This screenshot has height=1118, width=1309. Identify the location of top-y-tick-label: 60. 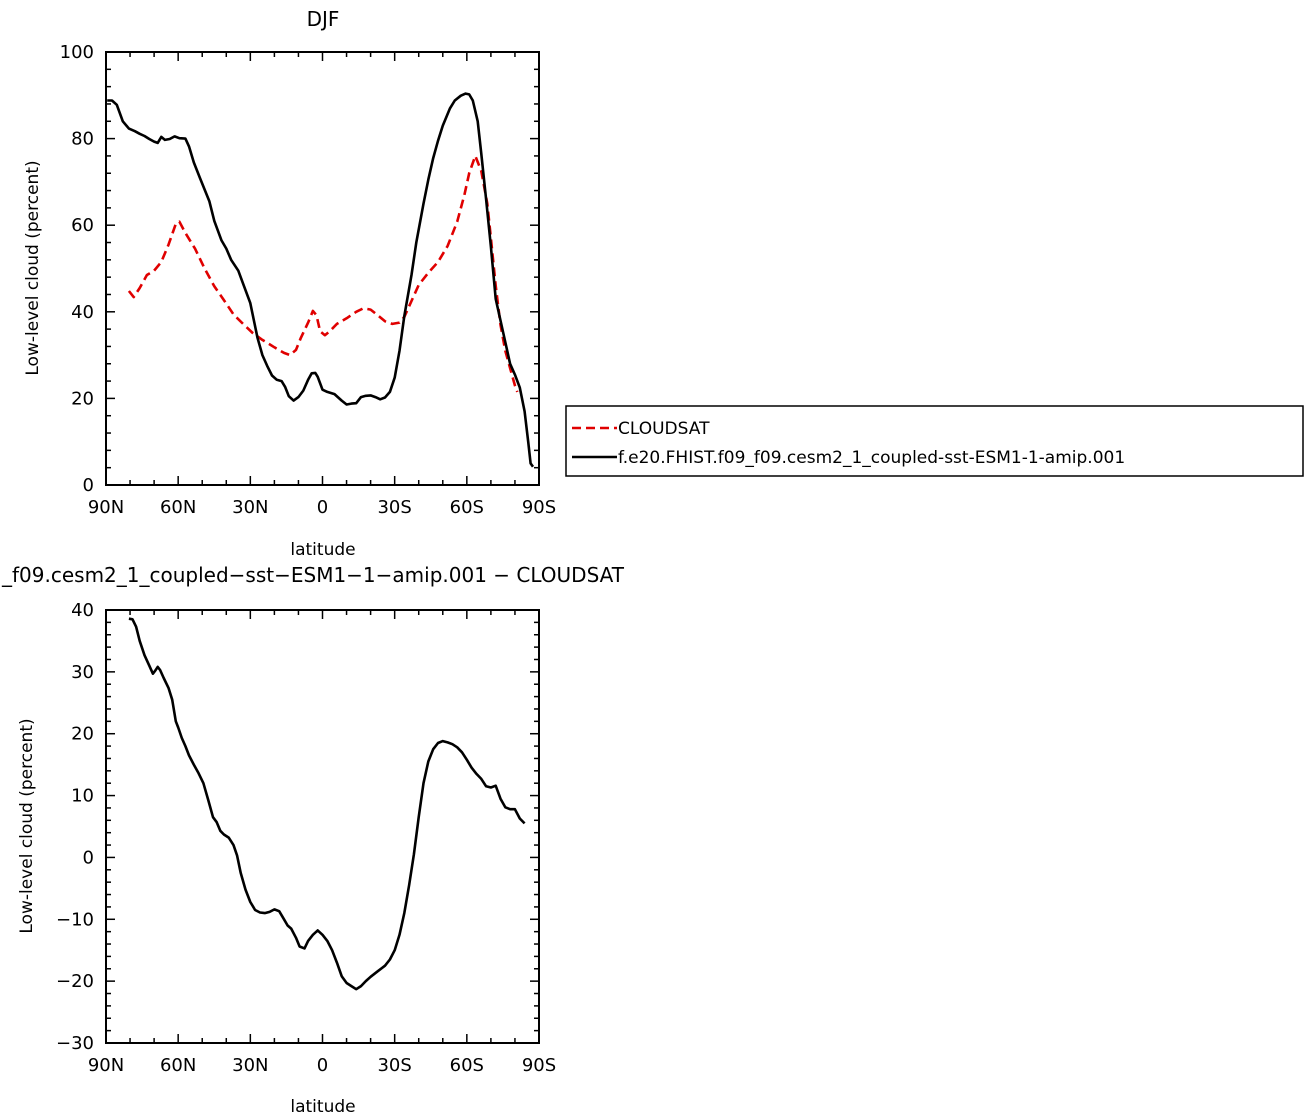
(82, 225).